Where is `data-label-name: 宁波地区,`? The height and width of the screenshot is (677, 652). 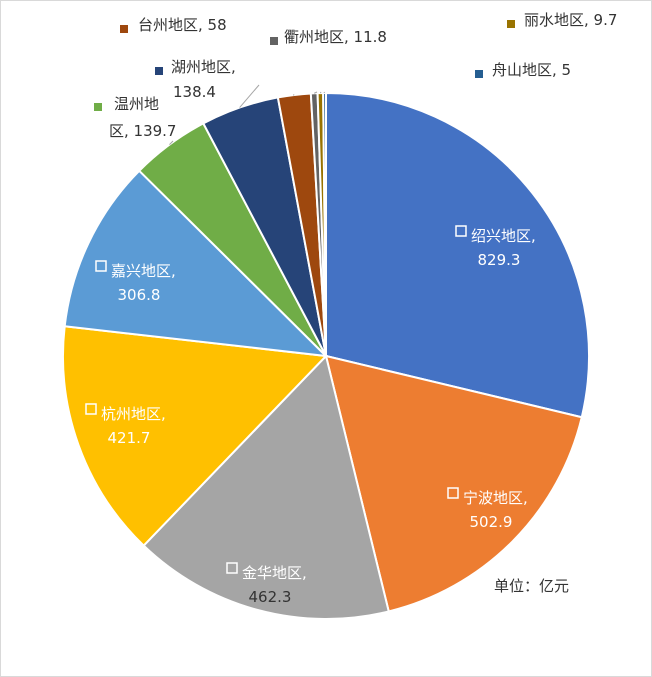
data-label-name: 宁波地区, is located at coordinates (495, 498).